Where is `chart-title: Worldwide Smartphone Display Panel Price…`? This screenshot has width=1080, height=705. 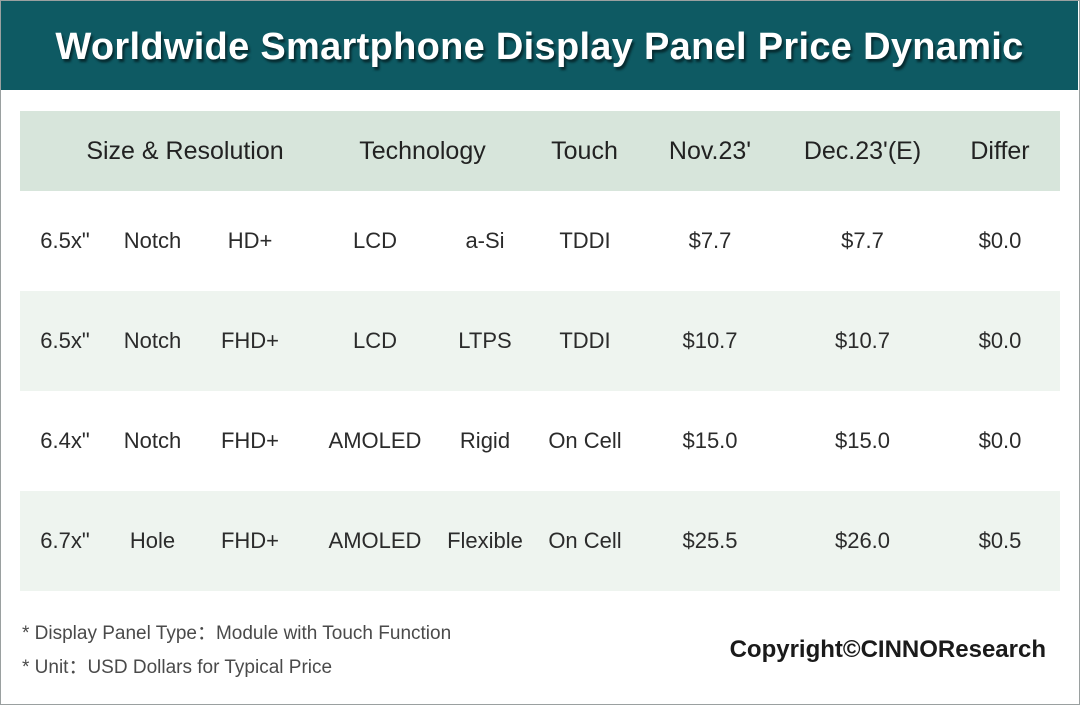 chart-title: Worldwide Smartphone Display Panel Price… is located at coordinates (539, 47).